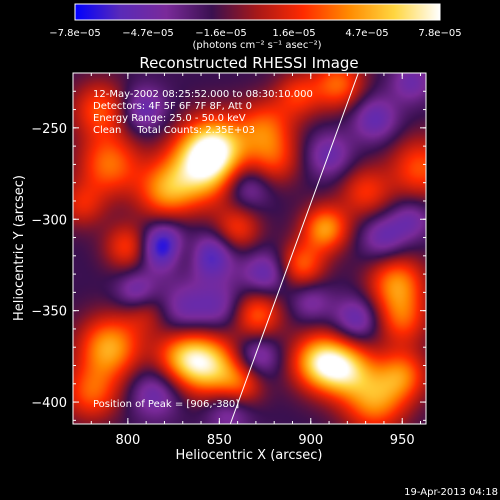 This screenshot has height=500, width=500. What do you see at coordinates (249, 455) in the screenshot?
I see `x-axis-label: Heliocentric X (arcsec)` at bounding box center [249, 455].